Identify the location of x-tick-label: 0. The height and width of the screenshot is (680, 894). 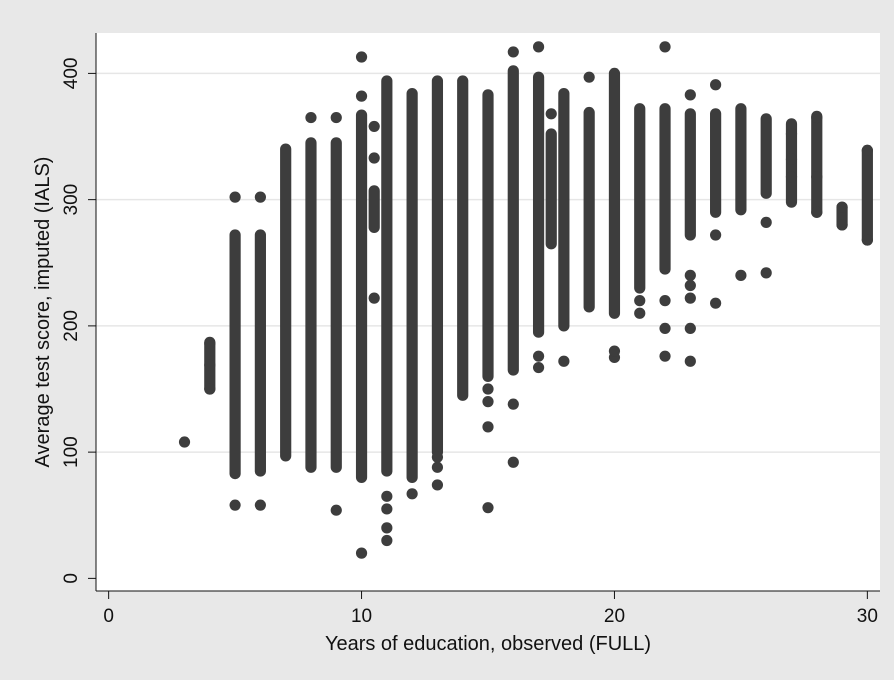
(108, 616).